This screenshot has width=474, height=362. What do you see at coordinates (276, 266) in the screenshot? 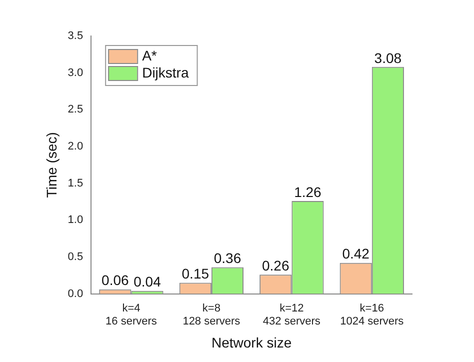
I see `data-label: 0.26` at bounding box center [276, 266].